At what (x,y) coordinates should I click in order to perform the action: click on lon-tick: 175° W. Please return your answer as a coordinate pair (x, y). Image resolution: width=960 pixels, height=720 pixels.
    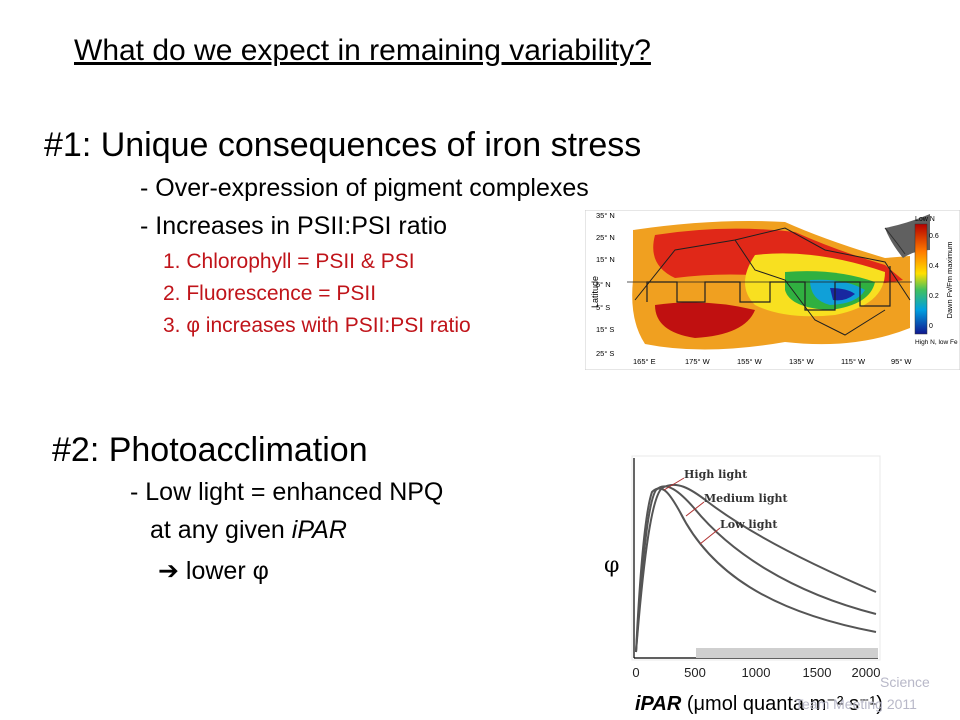
    Looking at the image, I should click on (698, 361).